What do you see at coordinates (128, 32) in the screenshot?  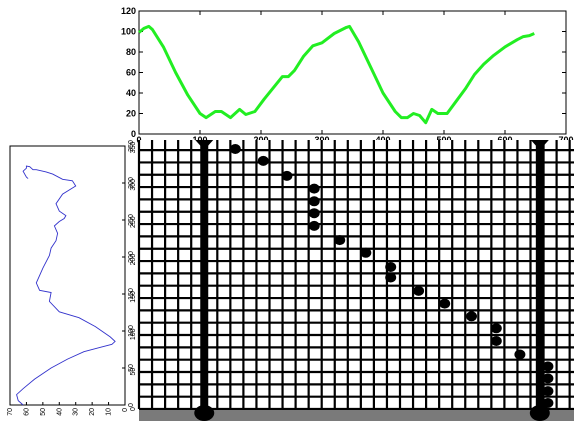 I see `top-y-tick-label: 100` at bounding box center [128, 32].